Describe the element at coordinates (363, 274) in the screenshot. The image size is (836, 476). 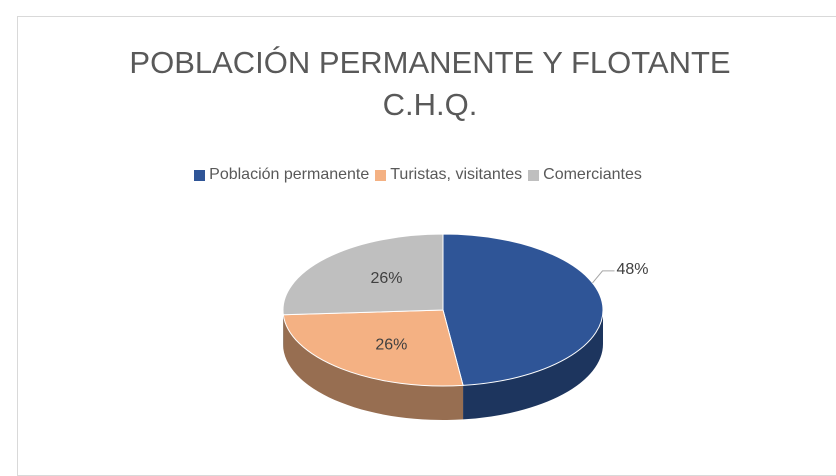
I see `pie-slice` at that location.